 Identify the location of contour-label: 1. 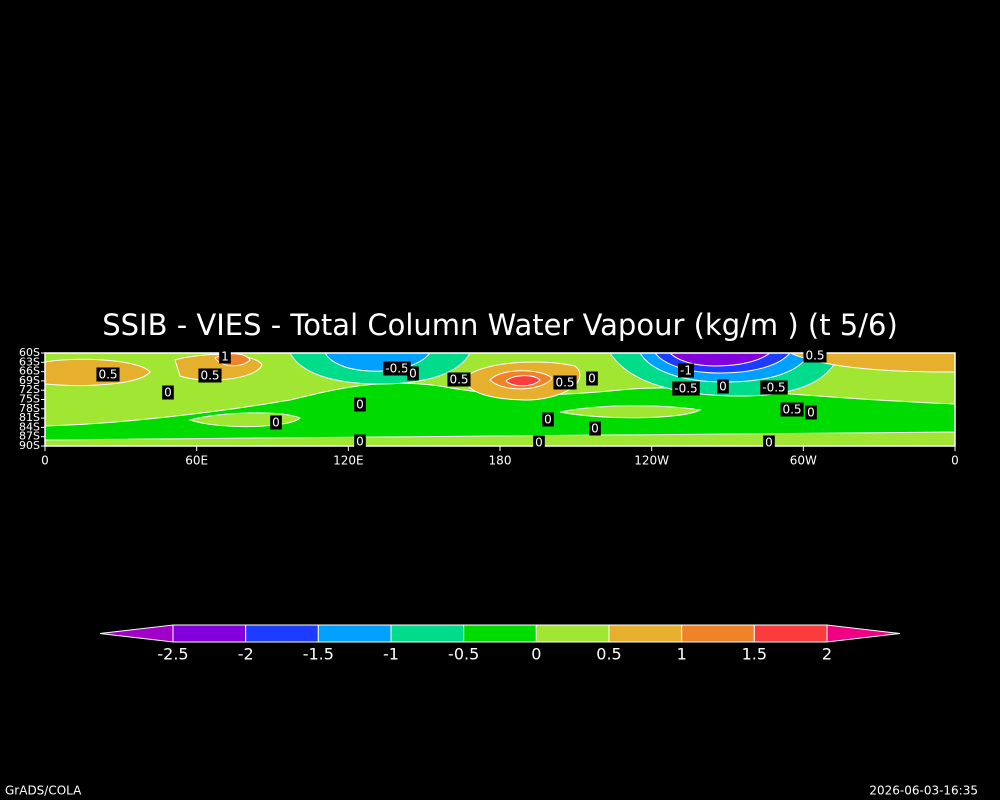
(225, 357).